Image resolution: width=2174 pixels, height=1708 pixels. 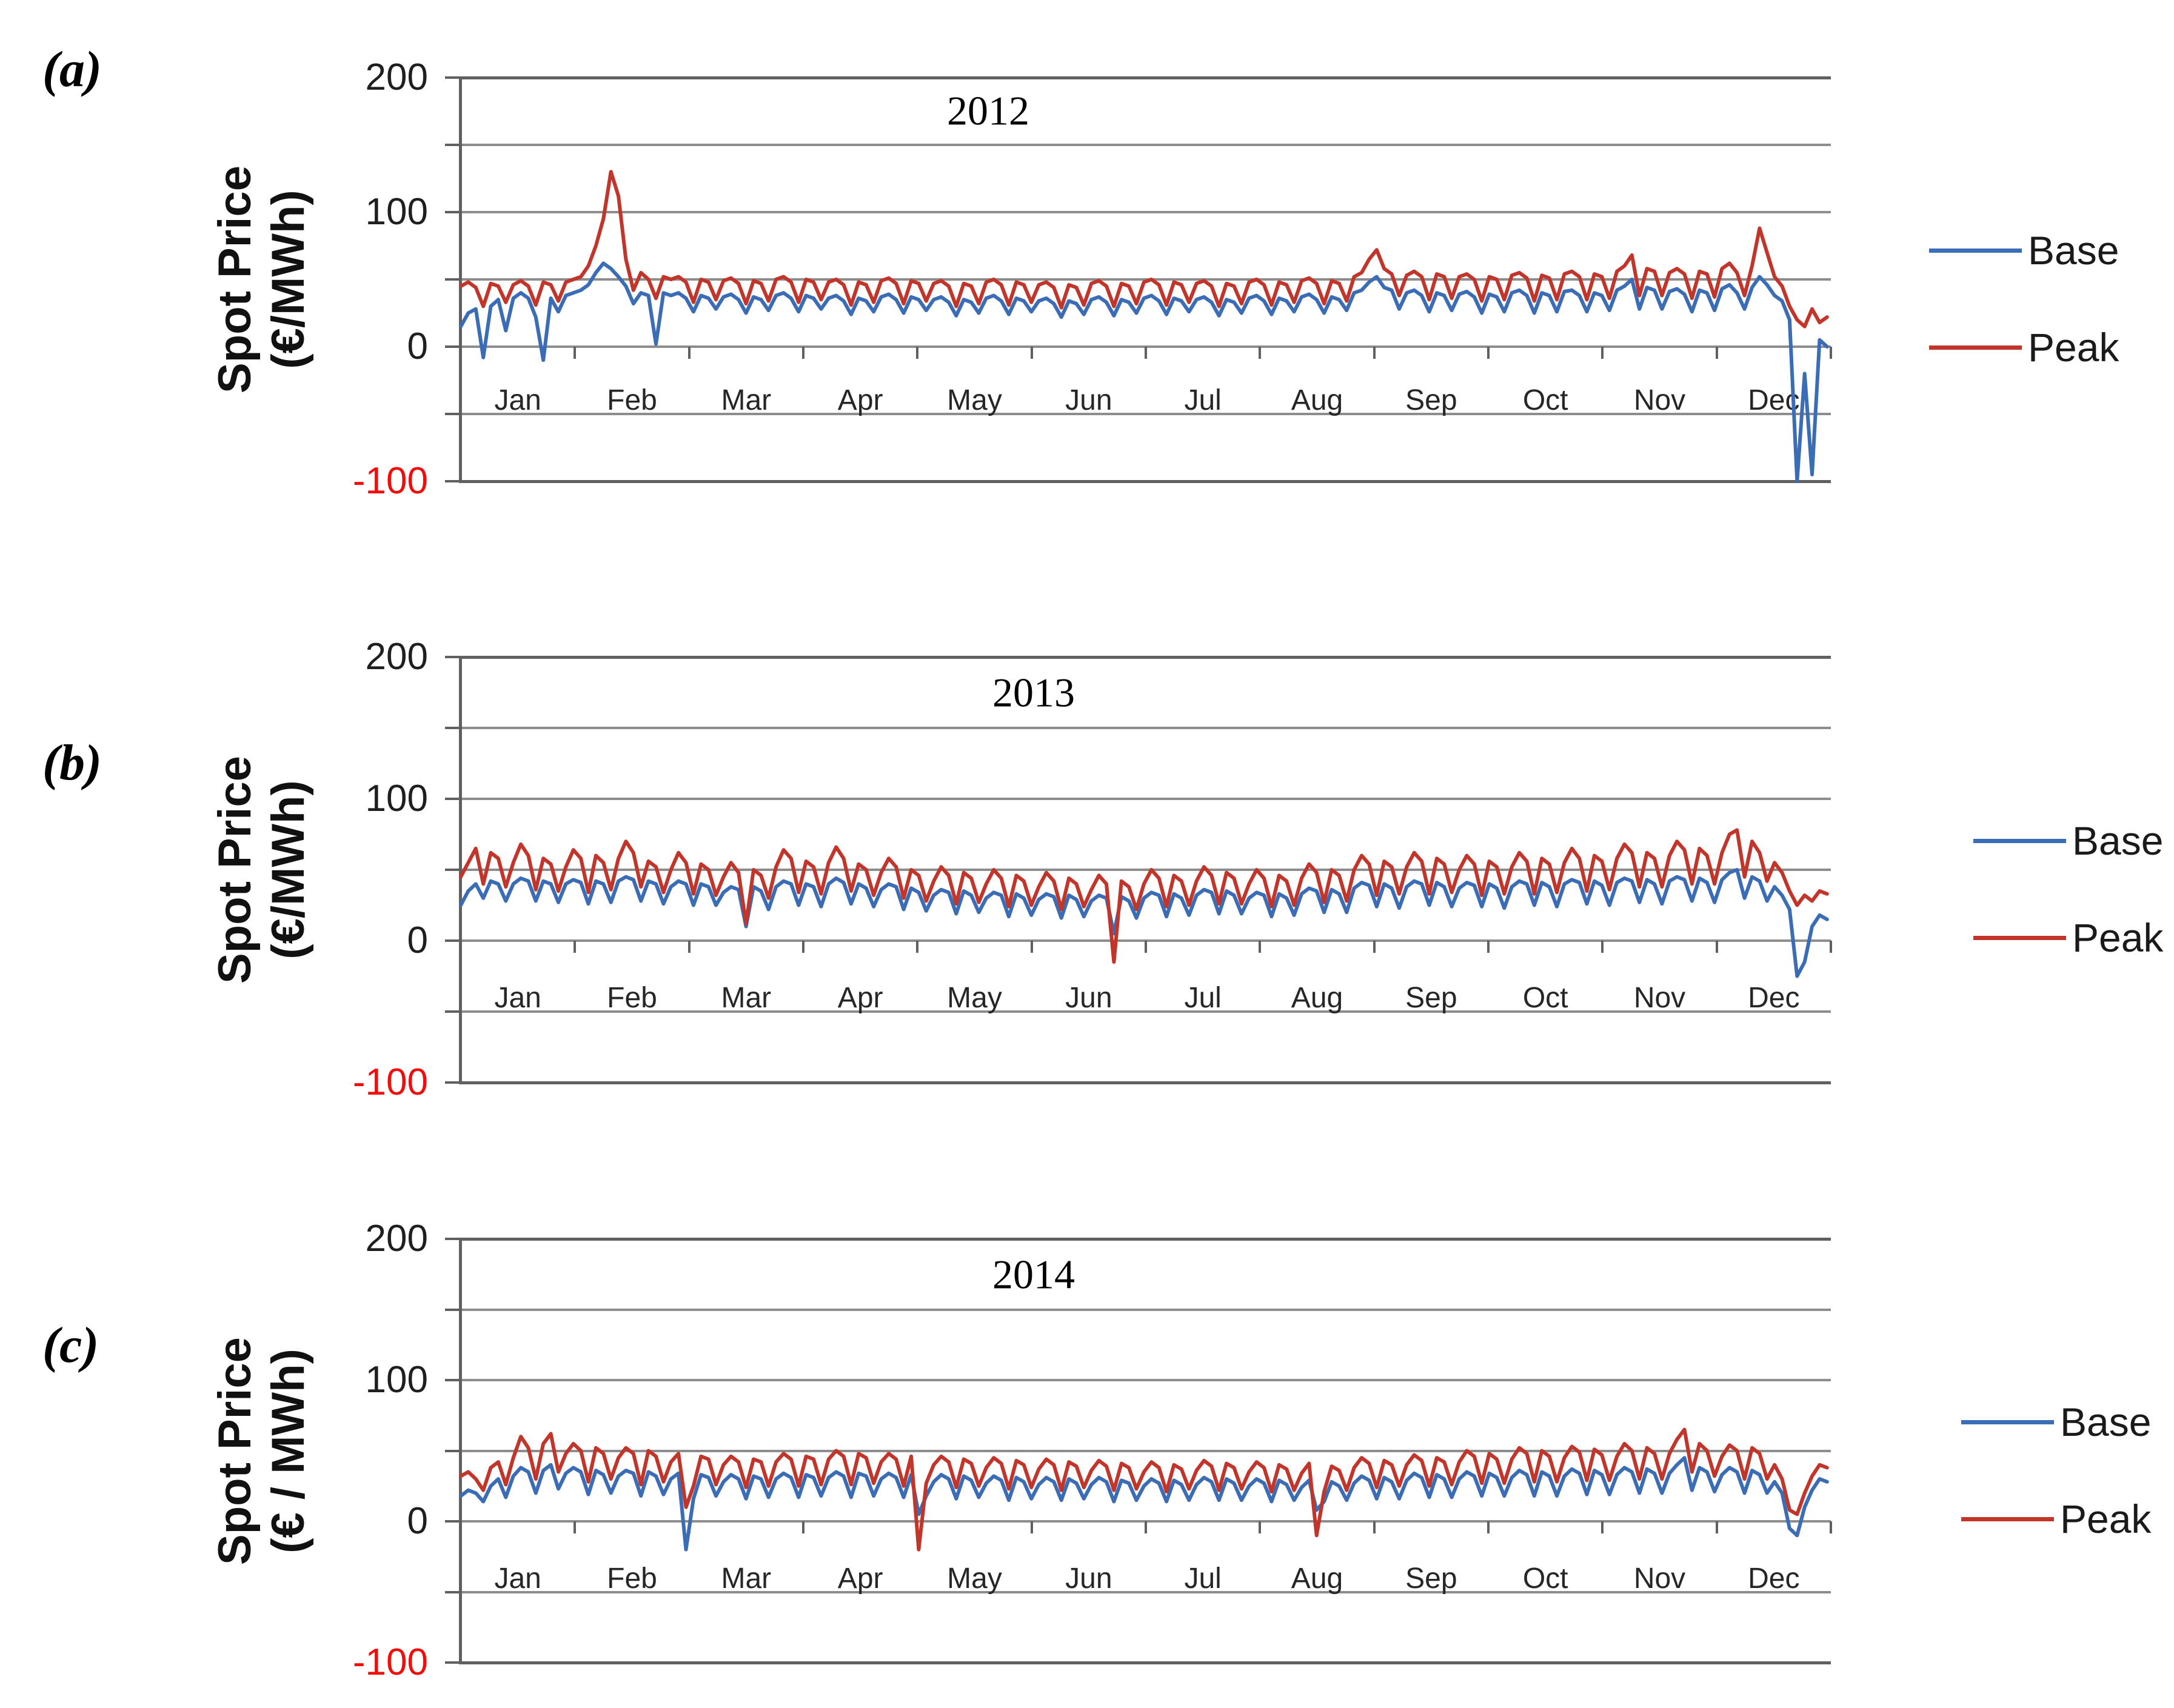 What do you see at coordinates (72, 763) in the screenshot?
I see `panel-letter: (b)` at bounding box center [72, 763].